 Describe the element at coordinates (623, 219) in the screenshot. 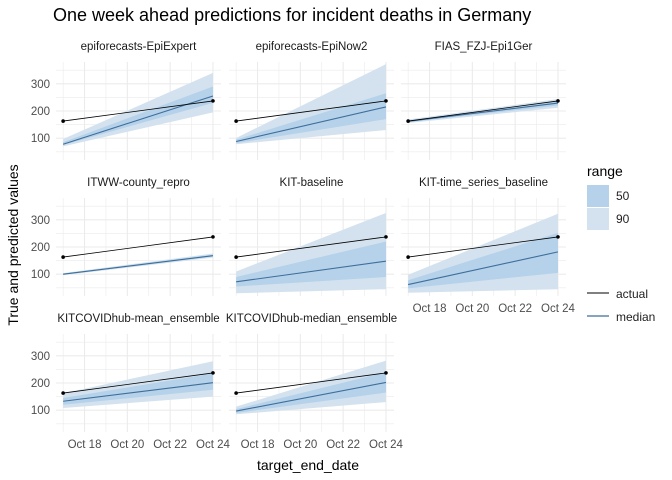

I see `legend-label-90: 90` at that location.